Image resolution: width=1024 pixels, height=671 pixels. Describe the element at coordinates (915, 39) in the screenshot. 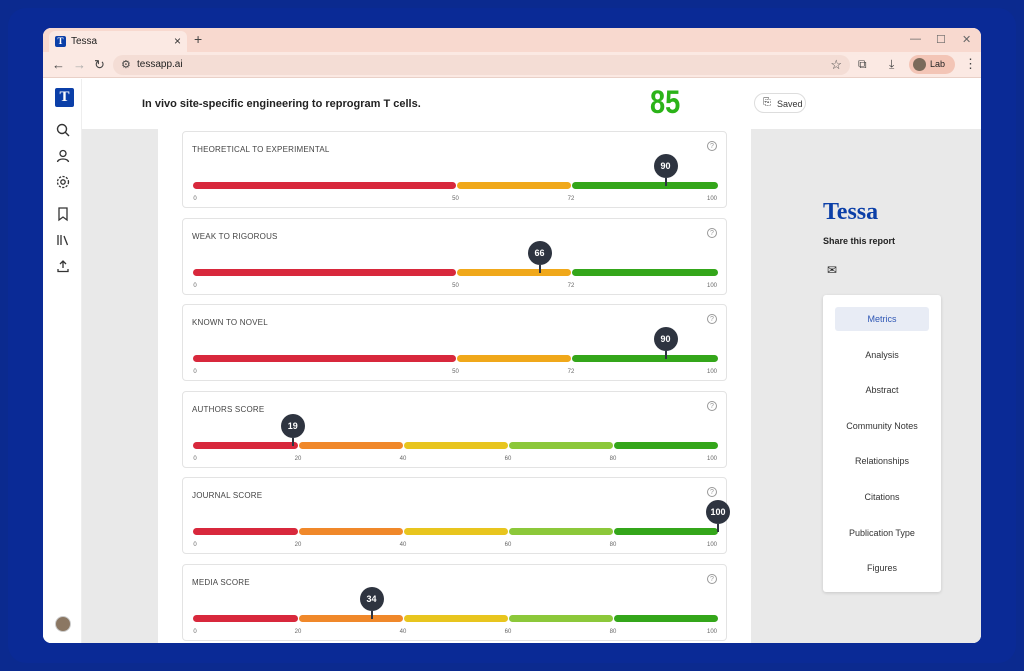

I see `minimize-icon: —` at that location.